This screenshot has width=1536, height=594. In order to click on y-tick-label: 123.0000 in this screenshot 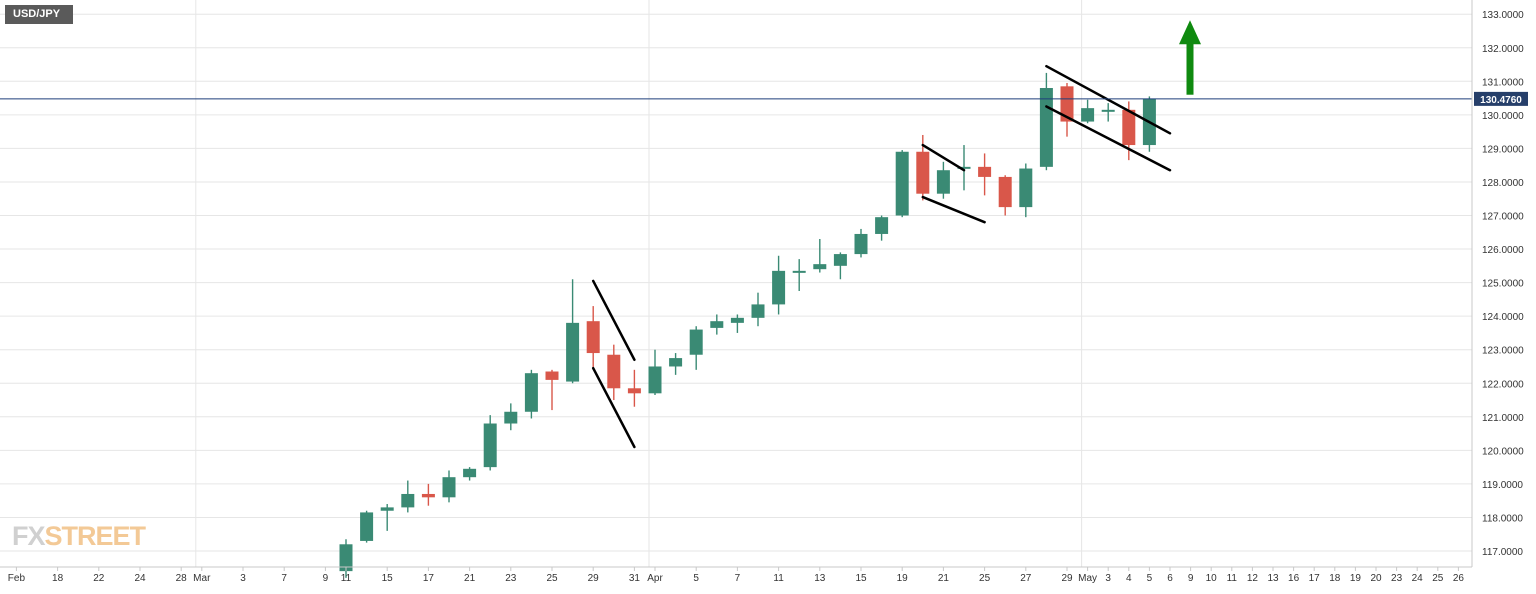, I will do `click(1503, 351)`.